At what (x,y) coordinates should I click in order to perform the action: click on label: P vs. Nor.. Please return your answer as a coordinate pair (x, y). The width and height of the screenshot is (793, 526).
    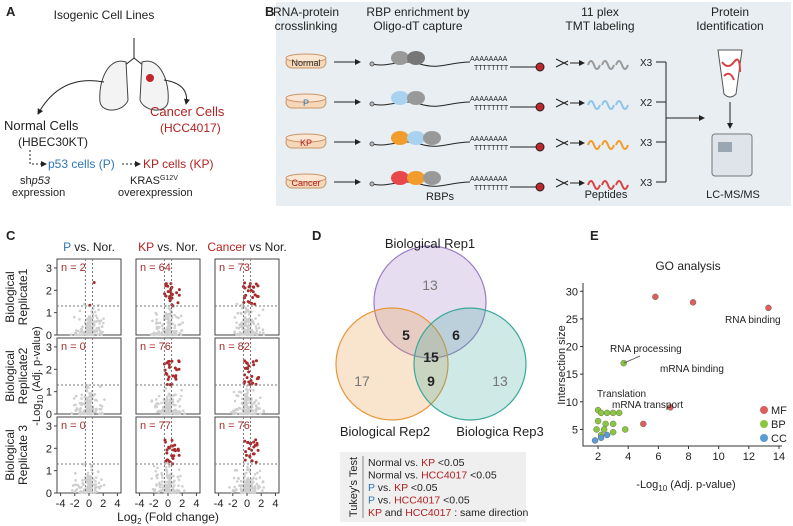
    Looking at the image, I should click on (89, 247).